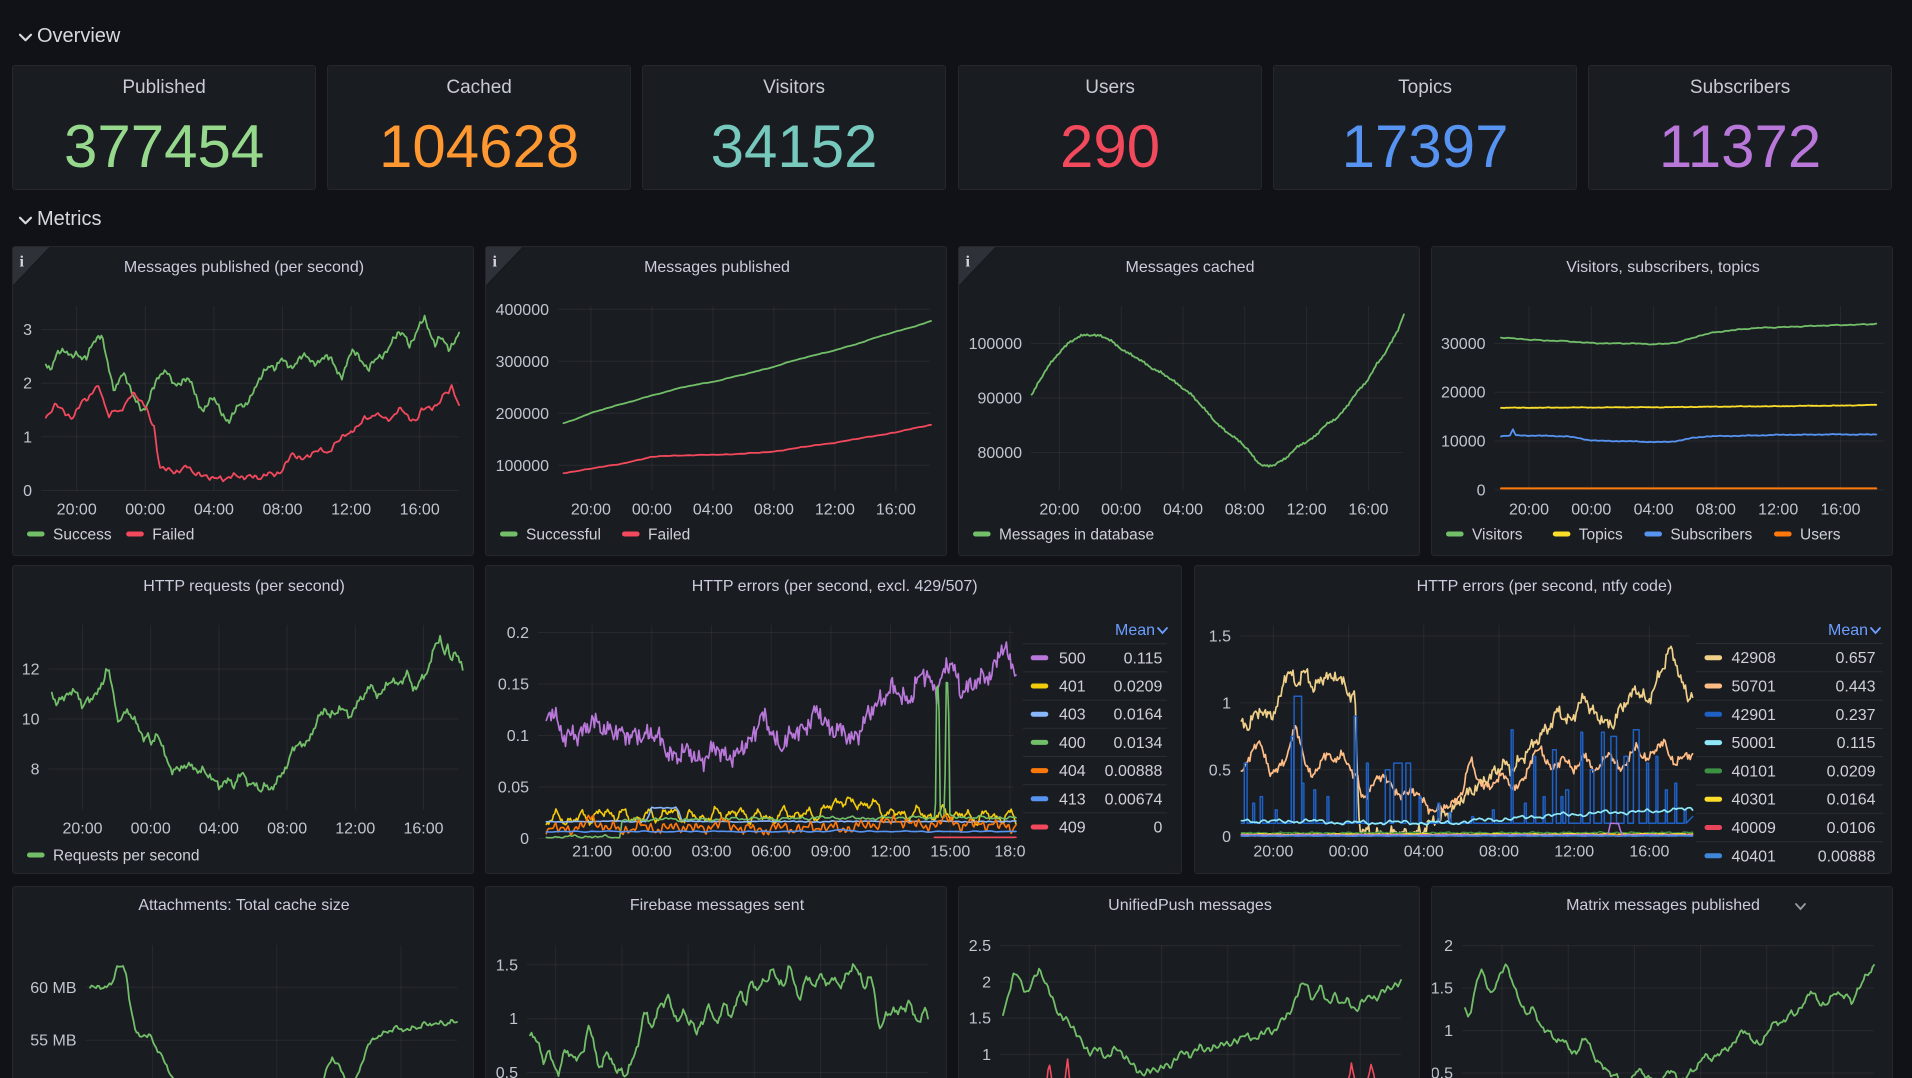  Describe the element at coordinates (1663, 267) in the screenshot. I see `svg-text: Visitors, subscribers, topics` at that location.